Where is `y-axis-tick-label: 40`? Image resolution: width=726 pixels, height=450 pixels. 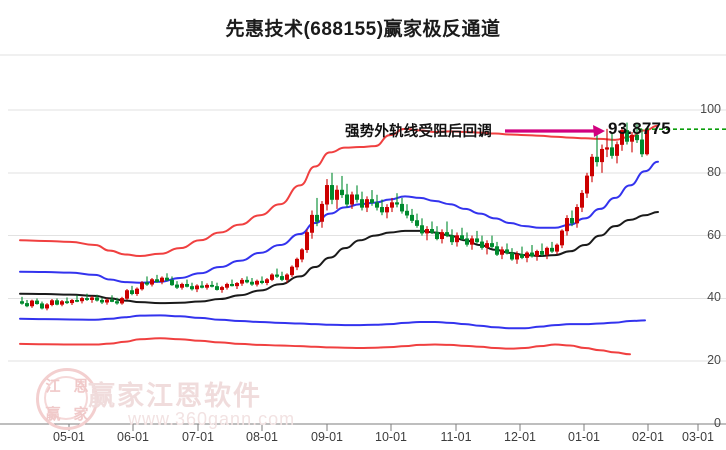
y-axis-tick-label: 40 is located at coordinates (714, 297).